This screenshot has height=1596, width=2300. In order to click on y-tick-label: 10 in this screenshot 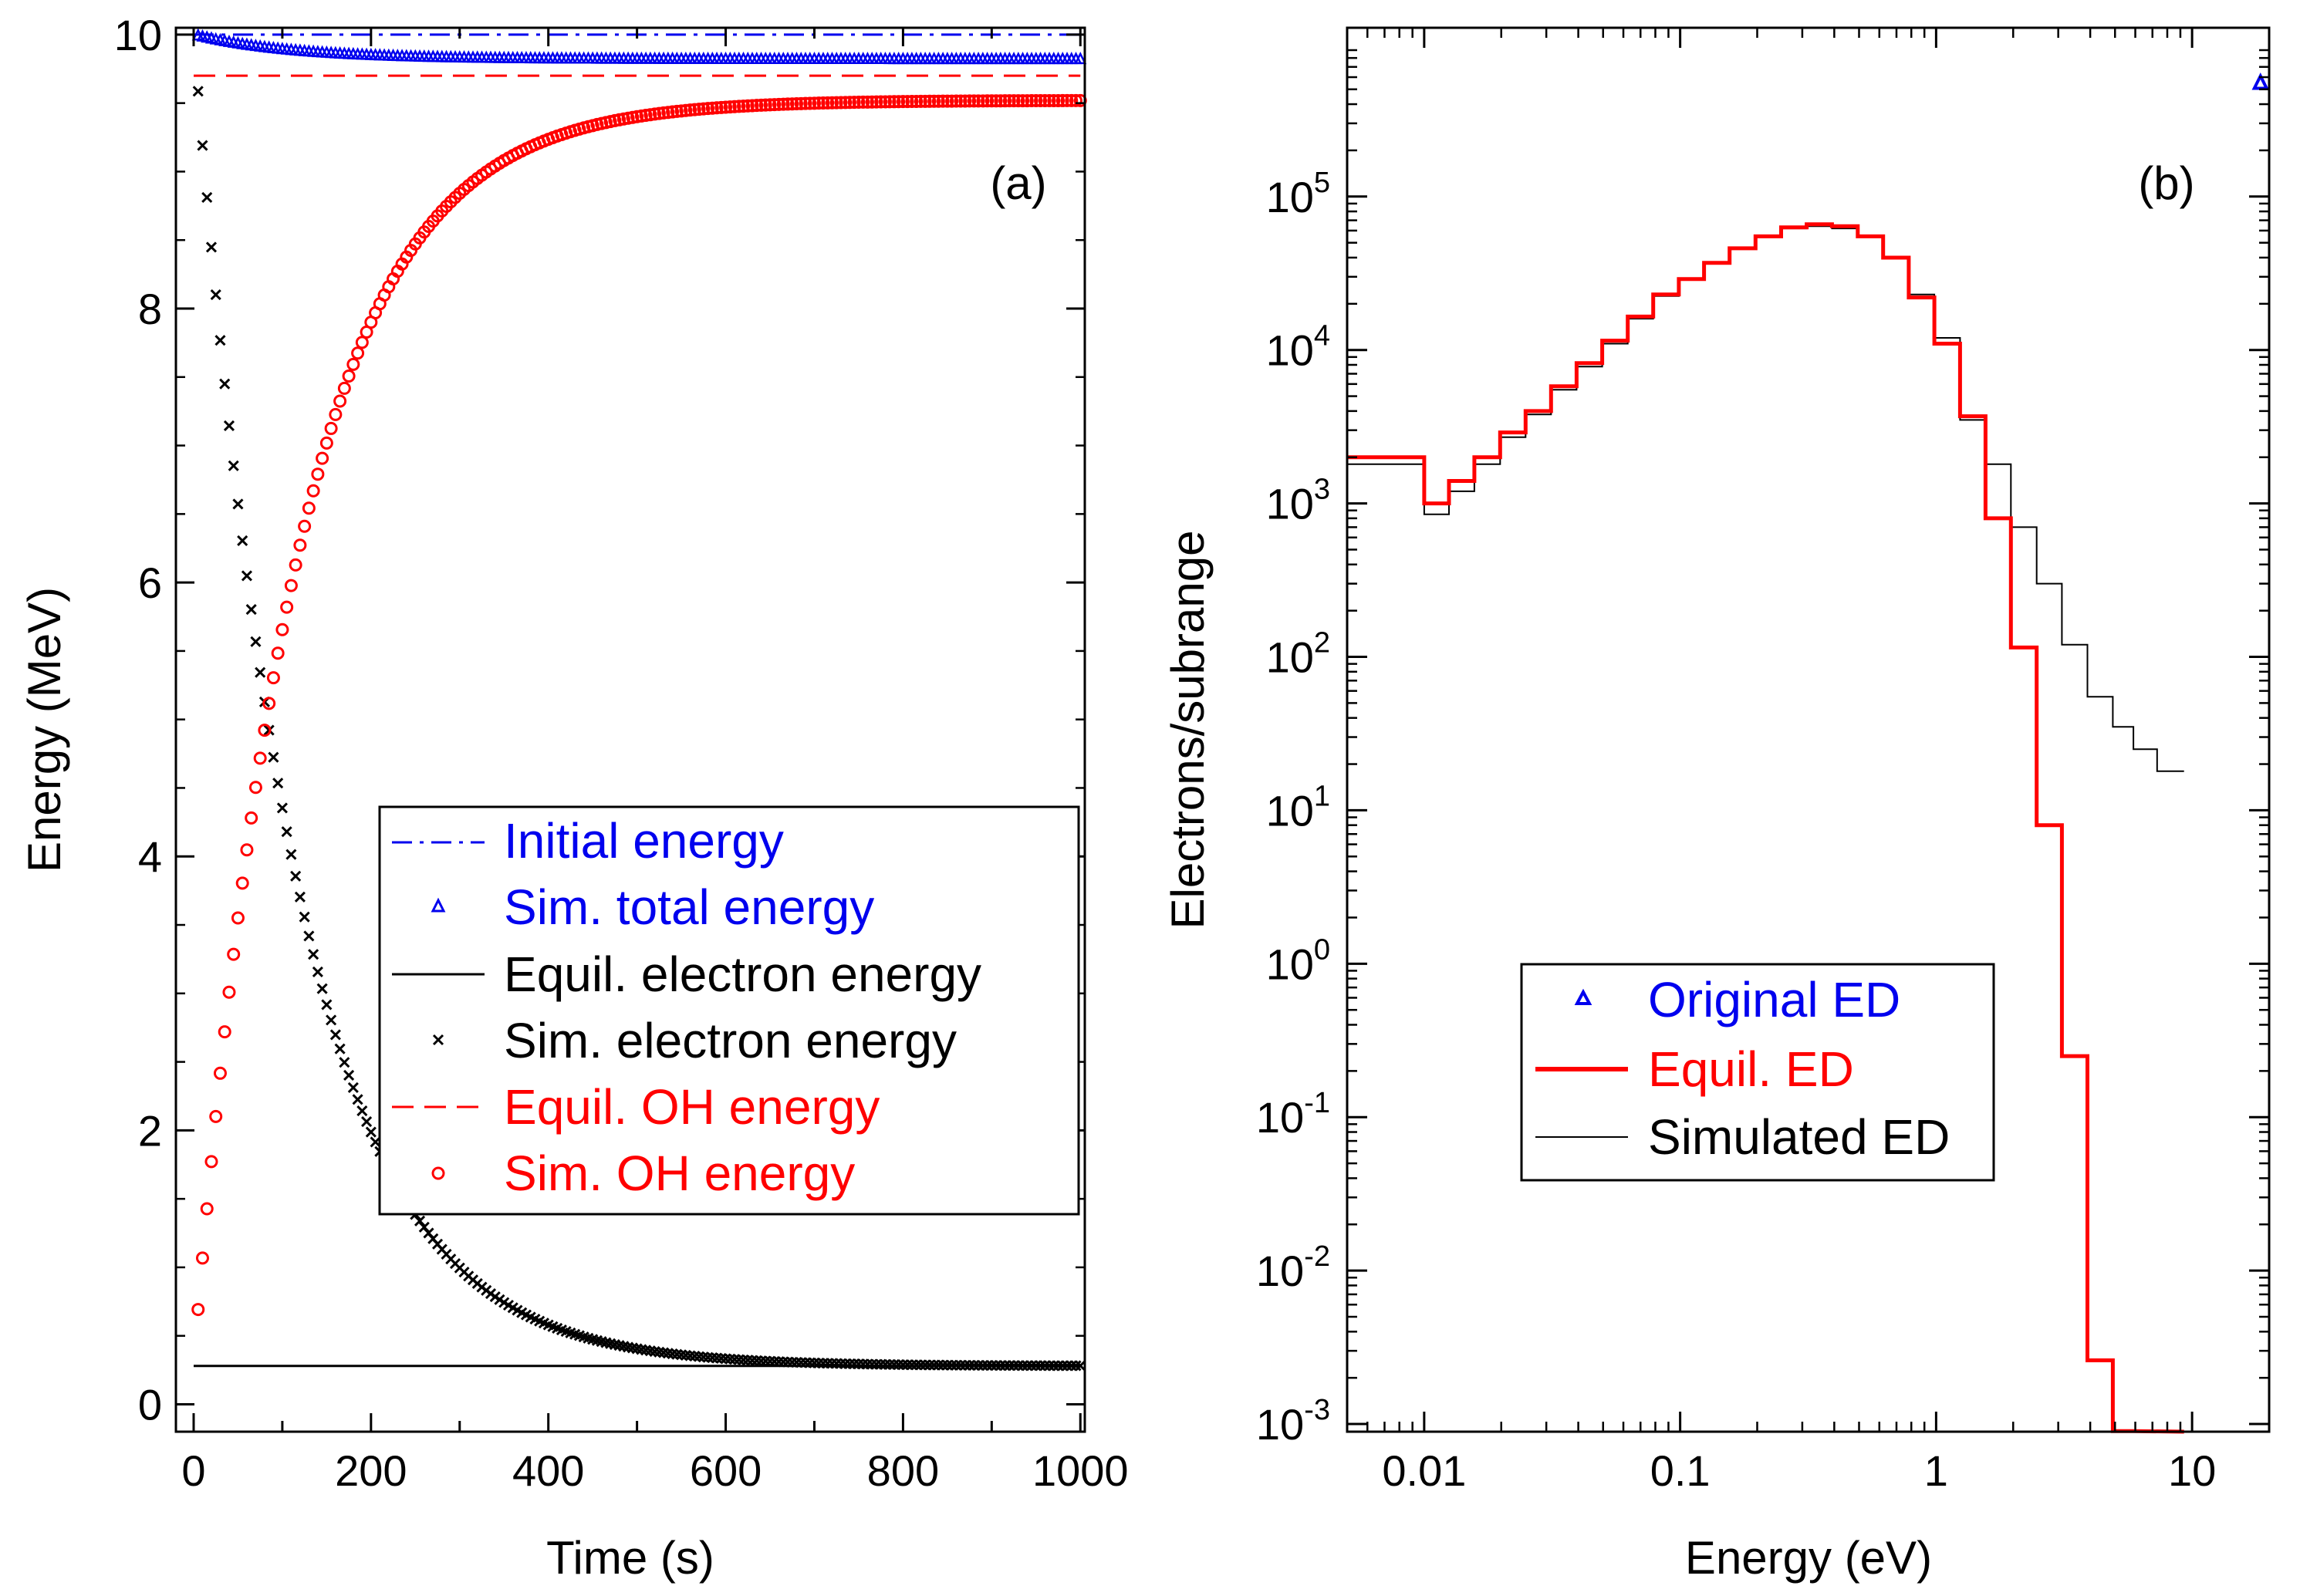, I will do `click(138, 35)`.